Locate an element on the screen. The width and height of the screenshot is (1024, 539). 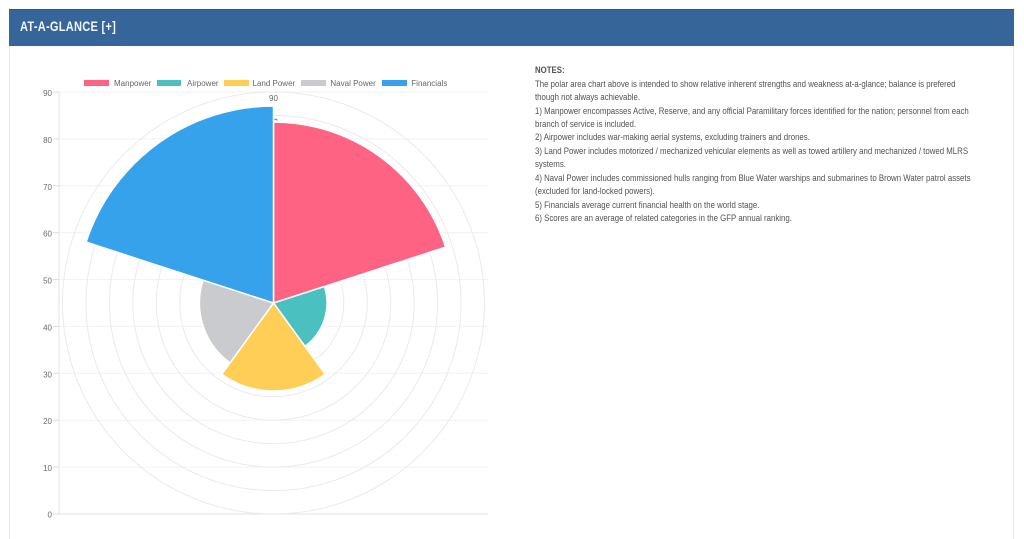
svg-text: 60 is located at coordinates (47, 234).